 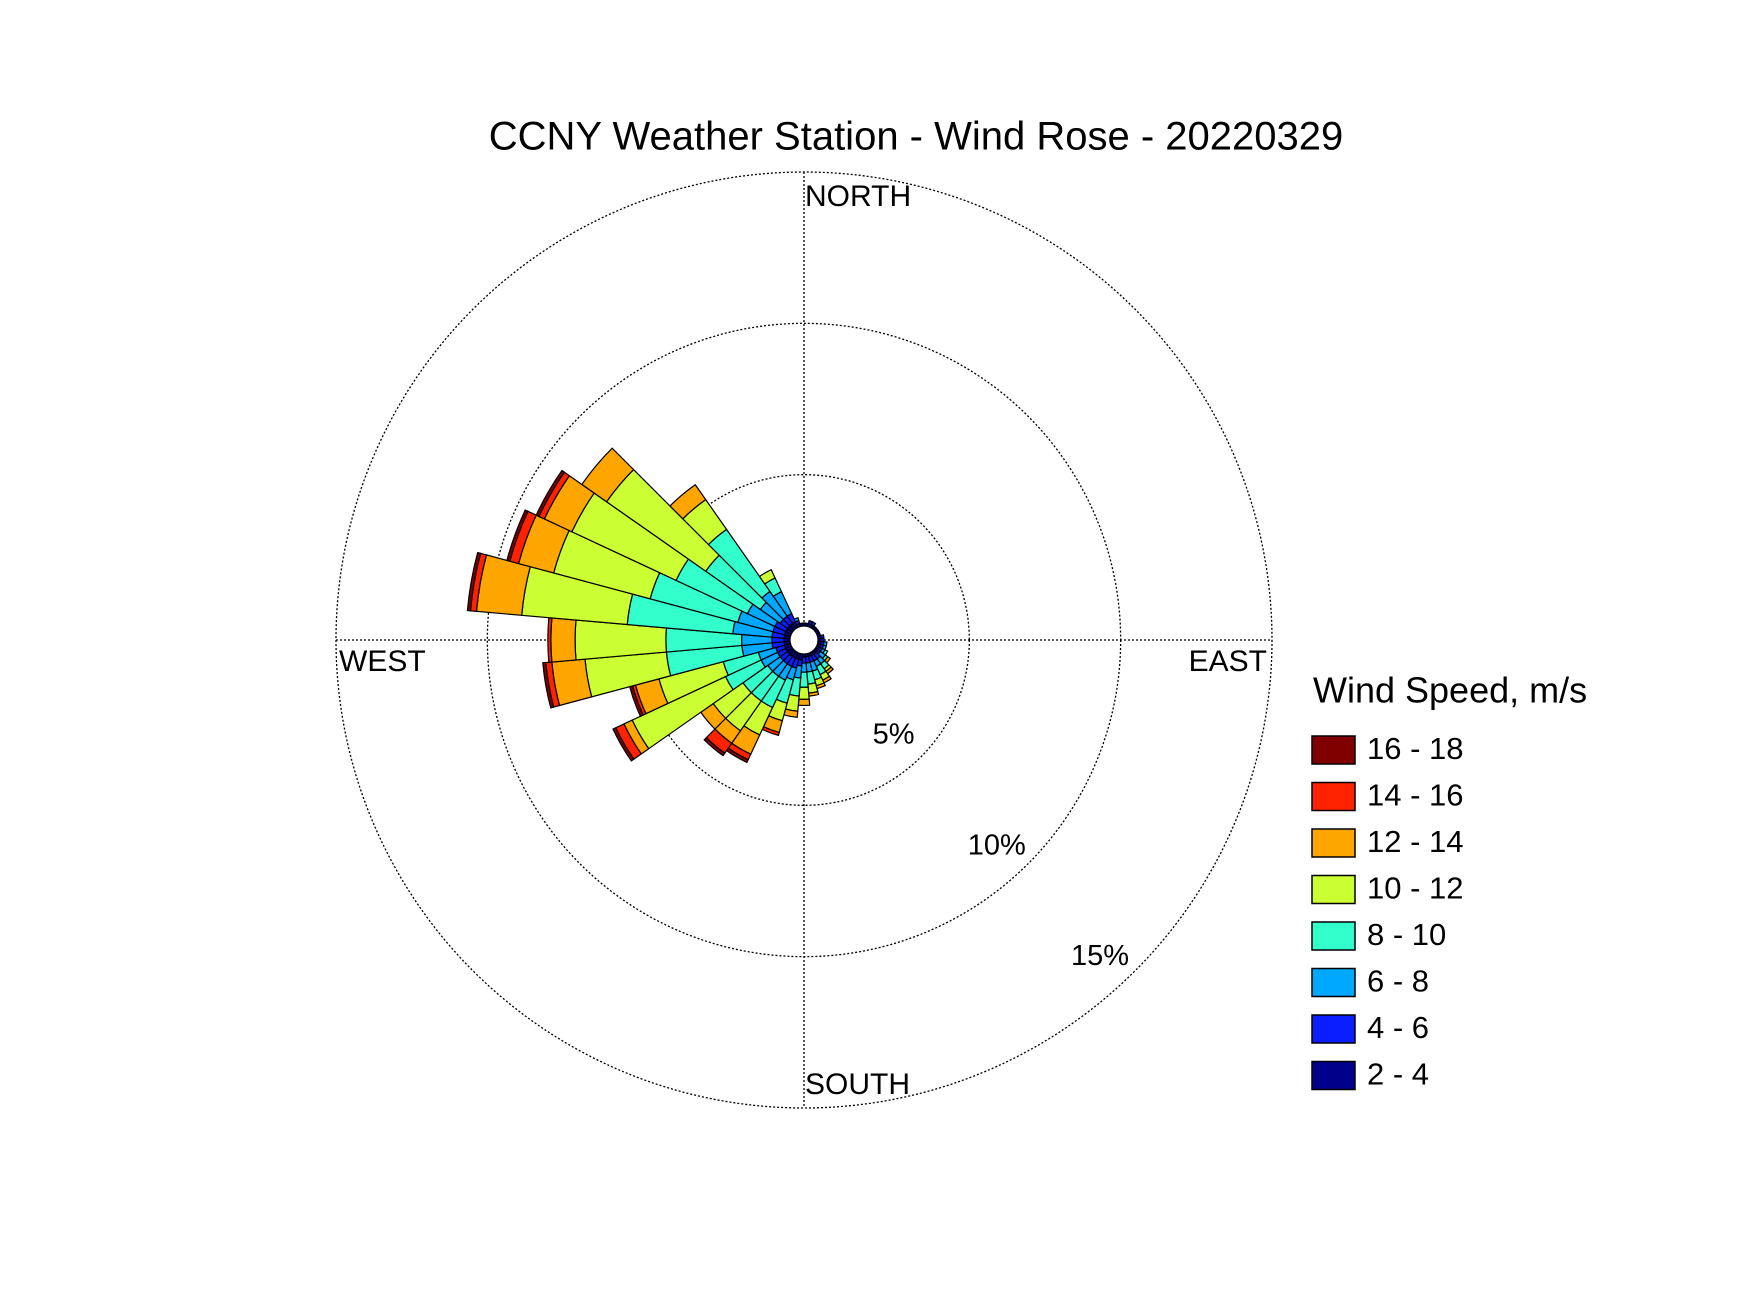 What do you see at coordinates (1398, 1027) in the screenshot?
I see `legend-label: 4 - 6` at bounding box center [1398, 1027].